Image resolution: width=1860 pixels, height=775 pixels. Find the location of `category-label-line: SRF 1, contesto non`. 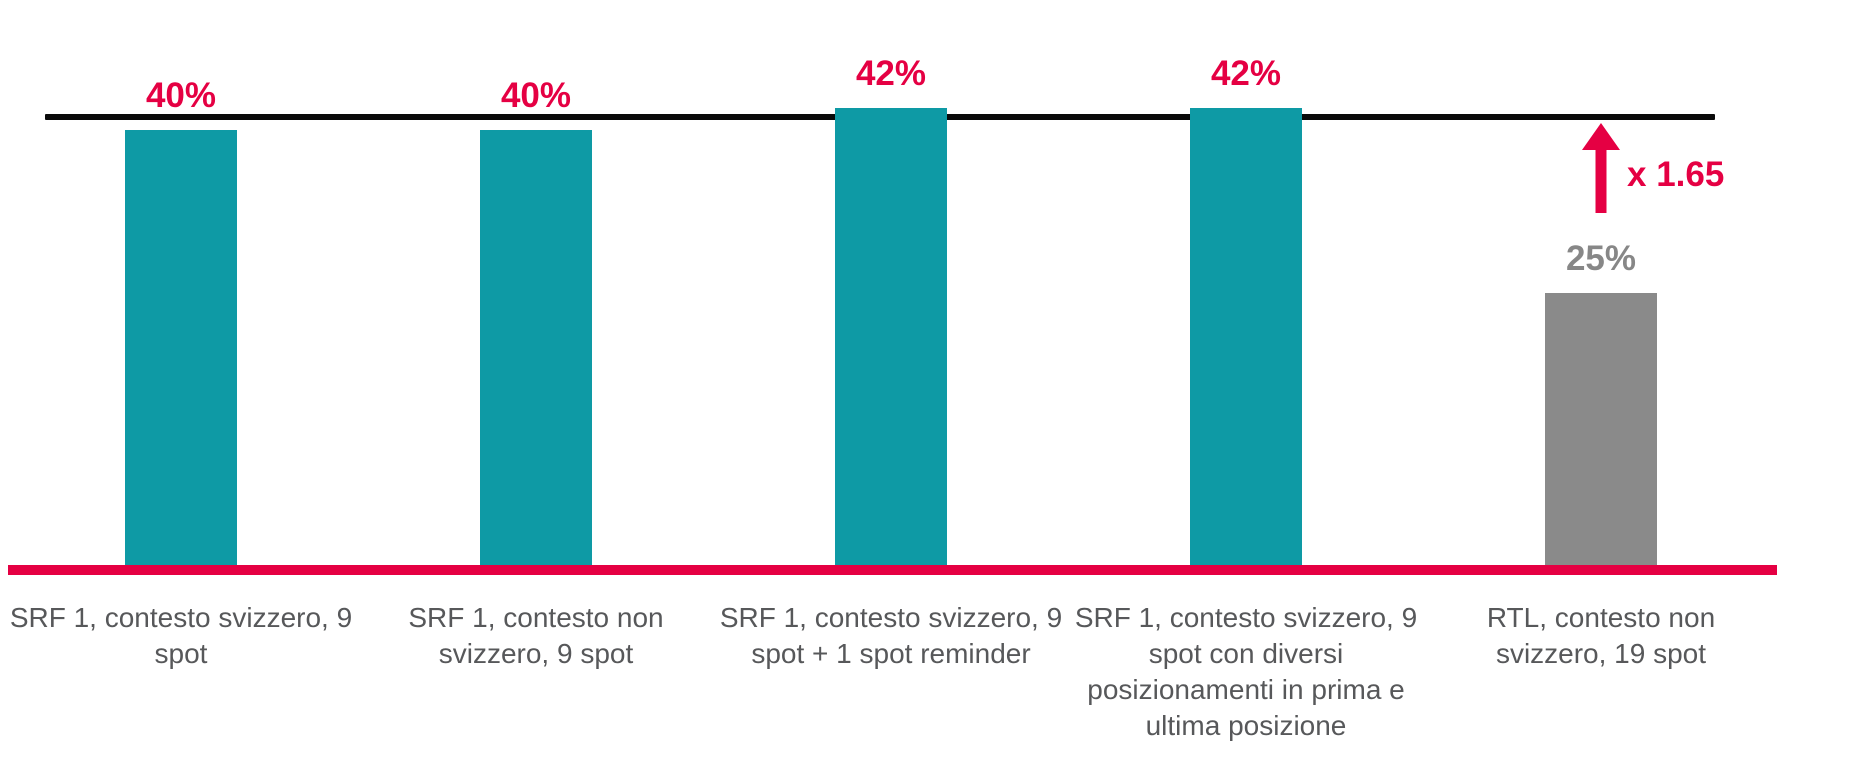

category-label-line: SRF 1, contesto non is located at coordinates (536, 617).